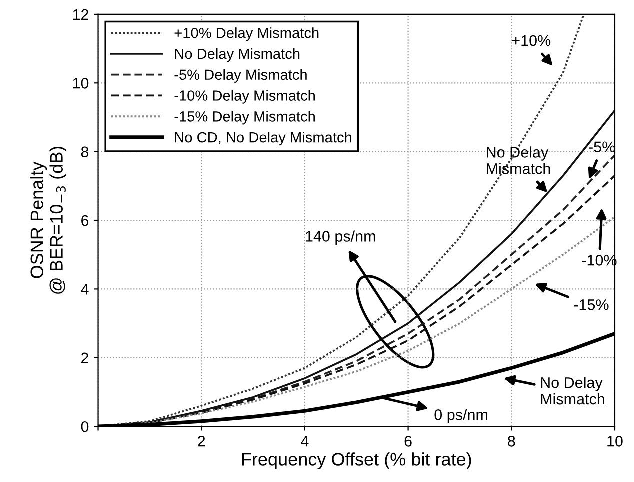 Image resolution: width=634 pixels, height=482 pixels. What do you see at coordinates (85, 220) in the screenshot?
I see `y-tick-label: 6` at bounding box center [85, 220].